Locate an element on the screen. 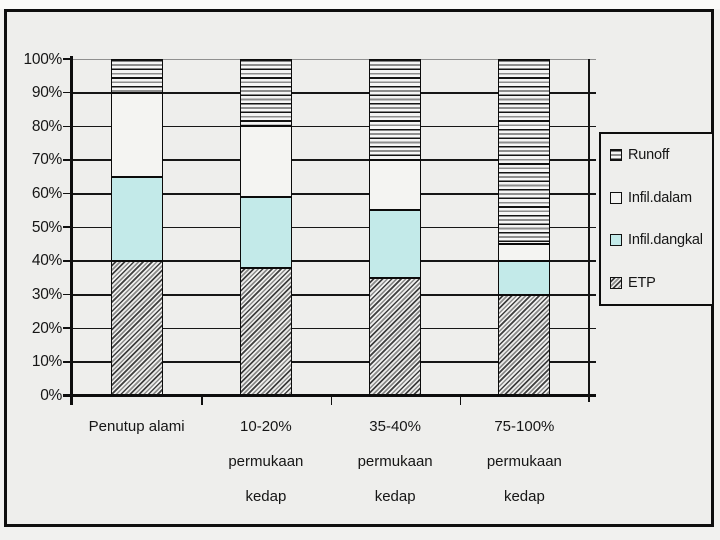 The height and width of the screenshot is (540, 720). x-axis-line is located at coordinates (329, 395).